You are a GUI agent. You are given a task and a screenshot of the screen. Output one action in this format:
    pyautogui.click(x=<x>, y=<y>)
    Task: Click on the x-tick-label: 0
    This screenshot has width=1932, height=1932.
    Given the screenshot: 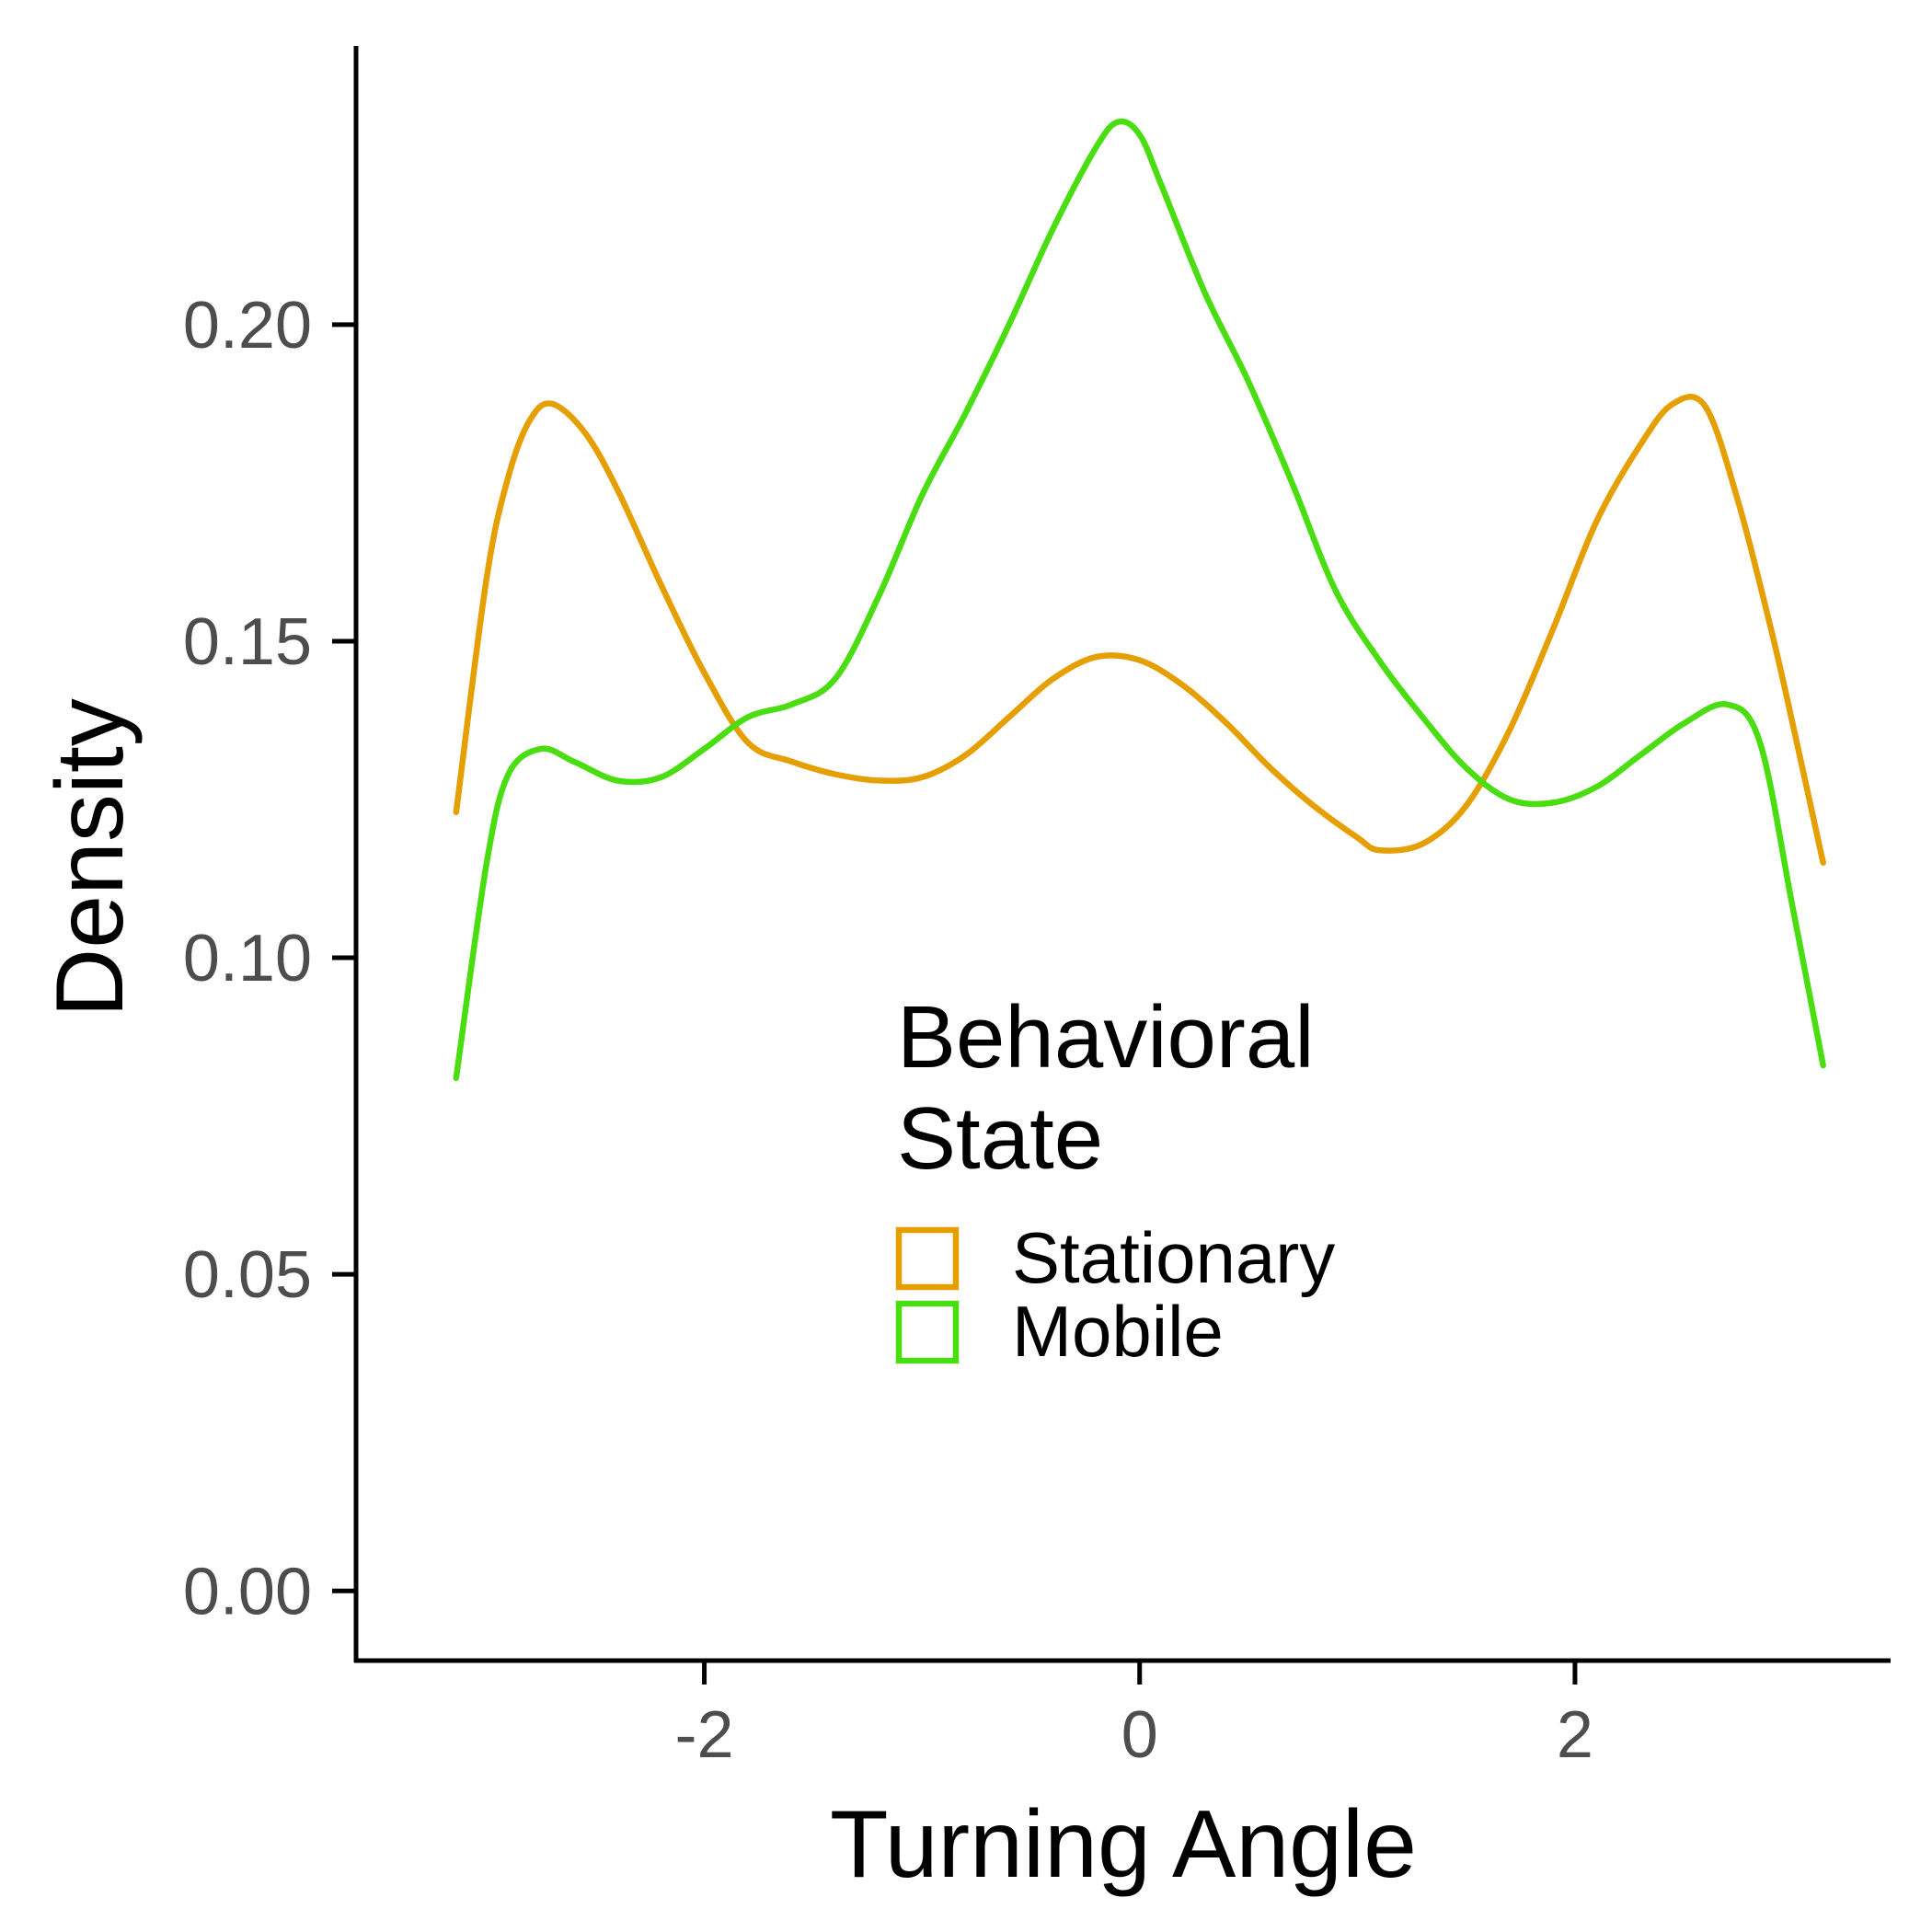 What is the action you would take?
    pyautogui.click(x=1139, y=1735)
    